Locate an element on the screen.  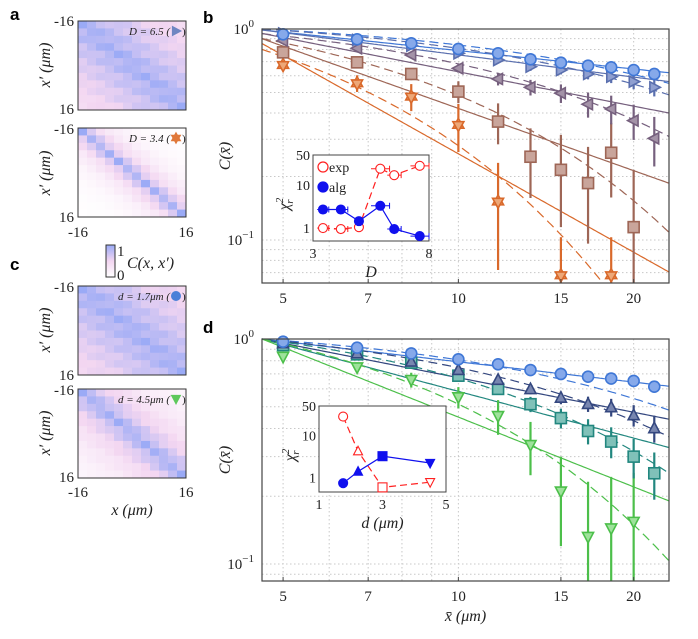
marker-tri-down is located at coordinates (498, 417).